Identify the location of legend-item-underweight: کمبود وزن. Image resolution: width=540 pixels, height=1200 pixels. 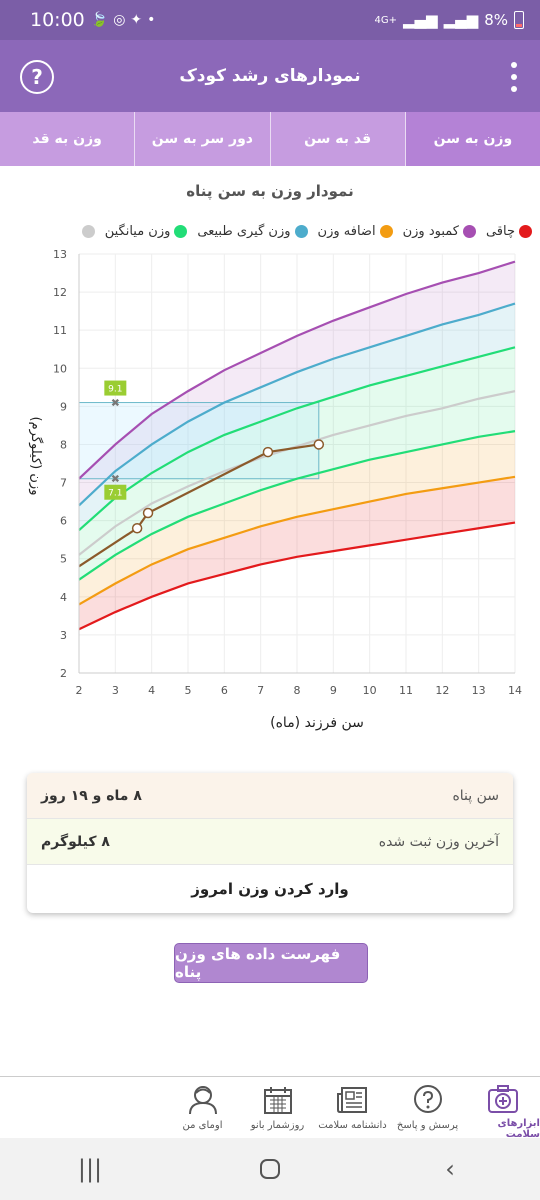
(439, 231).